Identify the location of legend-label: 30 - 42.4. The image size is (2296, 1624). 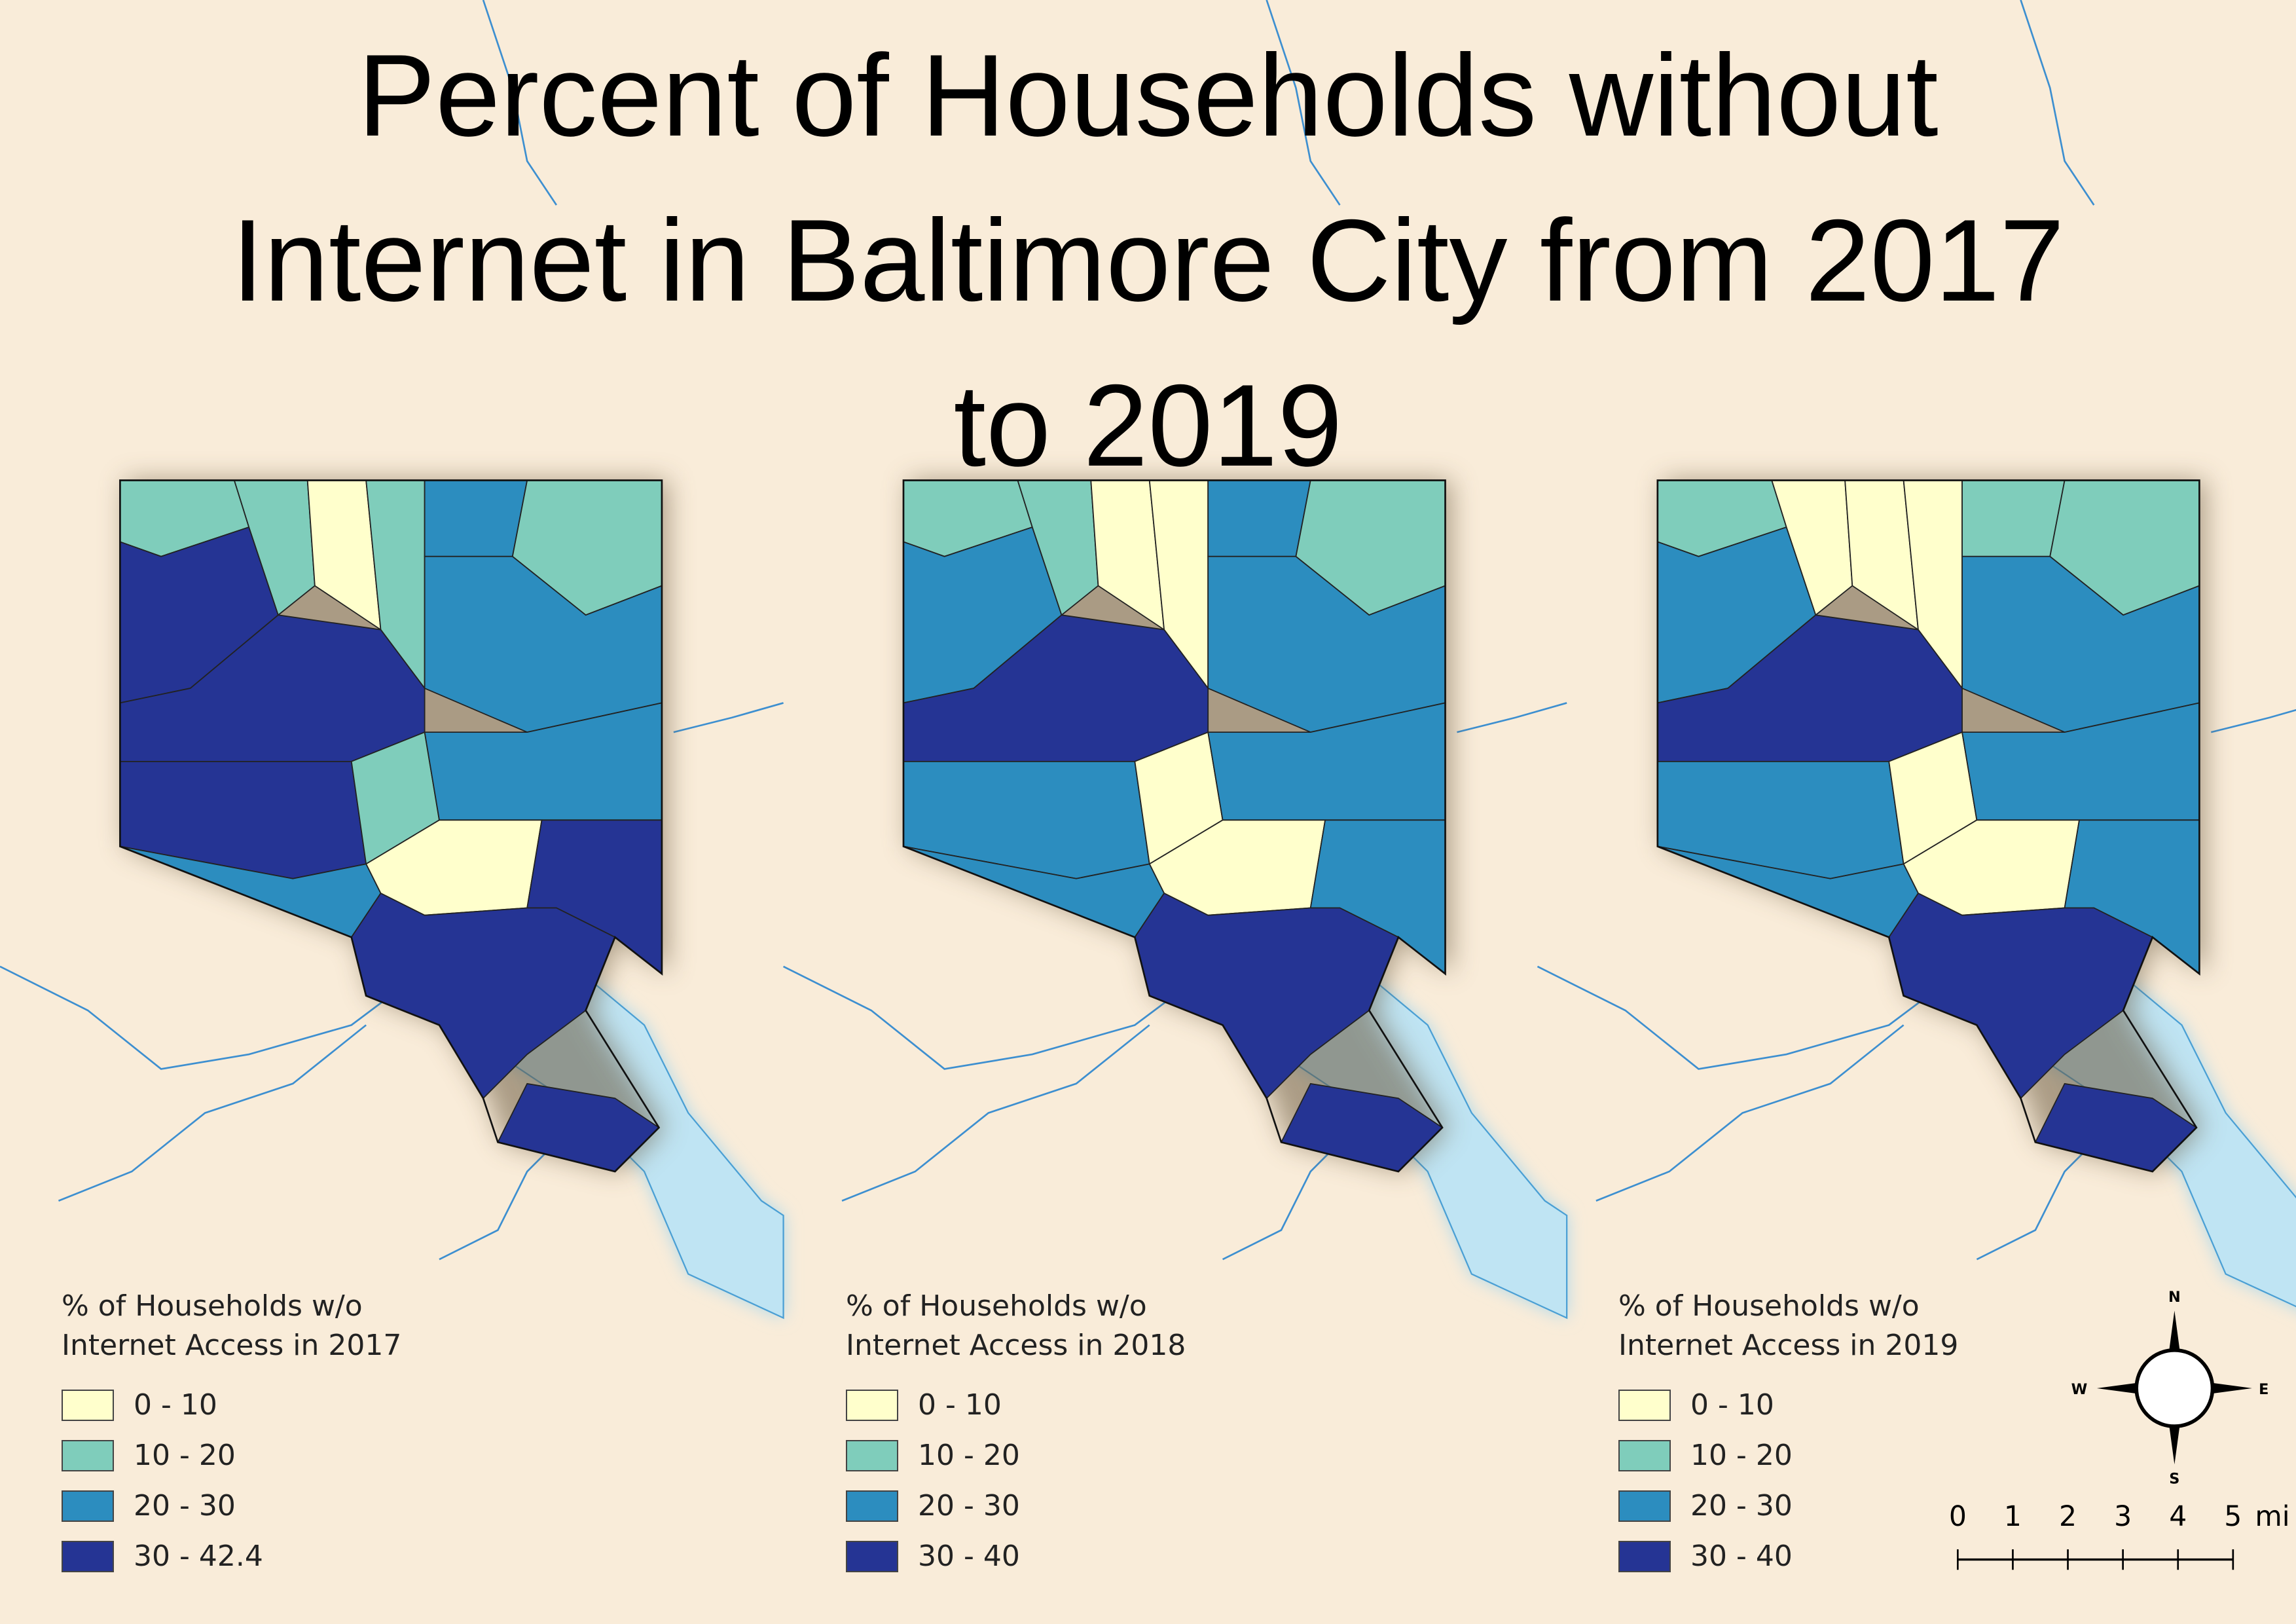
(198, 1556).